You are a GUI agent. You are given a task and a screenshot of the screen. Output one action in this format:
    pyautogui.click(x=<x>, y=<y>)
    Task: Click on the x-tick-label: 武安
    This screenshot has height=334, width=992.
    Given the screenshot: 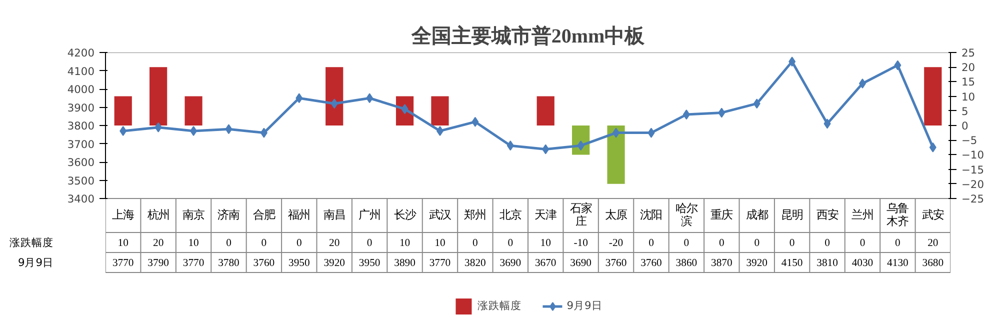 What is the action you would take?
    pyautogui.click(x=933, y=215)
    